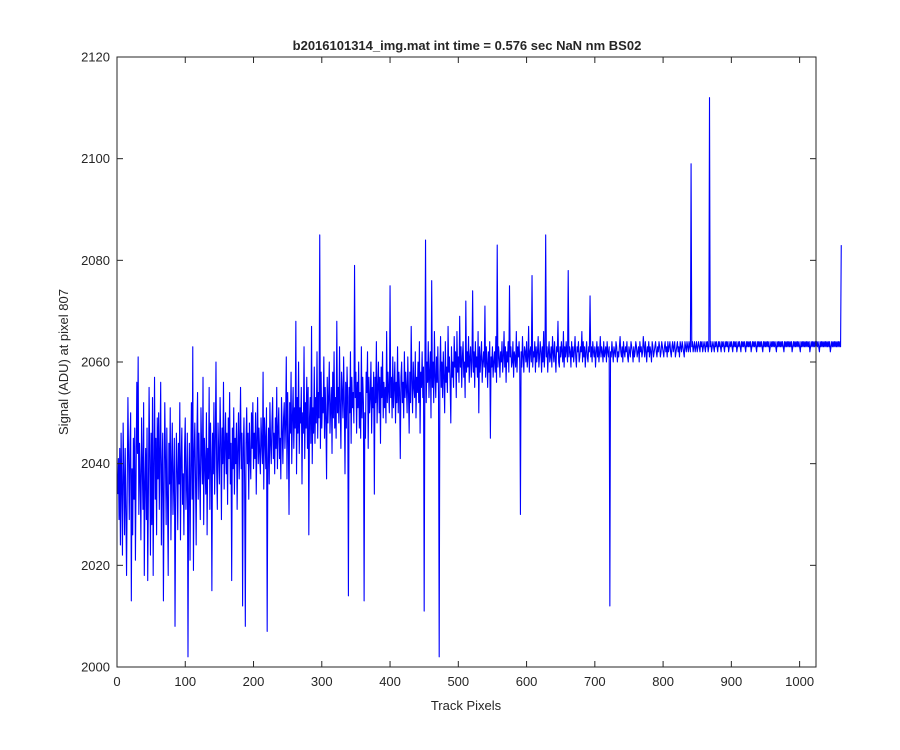 The image size is (900, 750). What do you see at coordinates (95, 260) in the screenshot?
I see `y-tick-label: 2080` at bounding box center [95, 260].